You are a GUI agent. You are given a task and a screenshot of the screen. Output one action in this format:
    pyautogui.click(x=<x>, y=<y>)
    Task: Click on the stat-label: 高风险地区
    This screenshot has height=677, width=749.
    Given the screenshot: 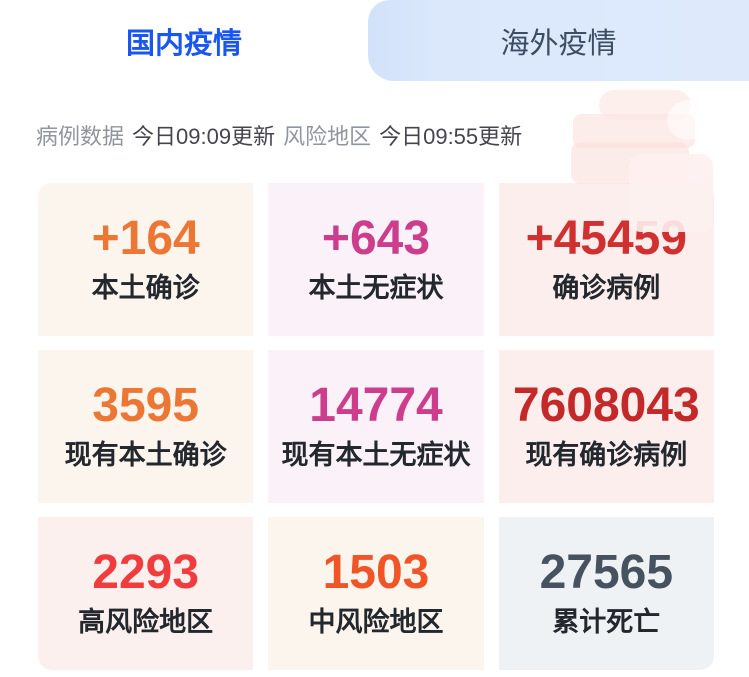 What is the action you would take?
    pyautogui.click(x=146, y=621)
    